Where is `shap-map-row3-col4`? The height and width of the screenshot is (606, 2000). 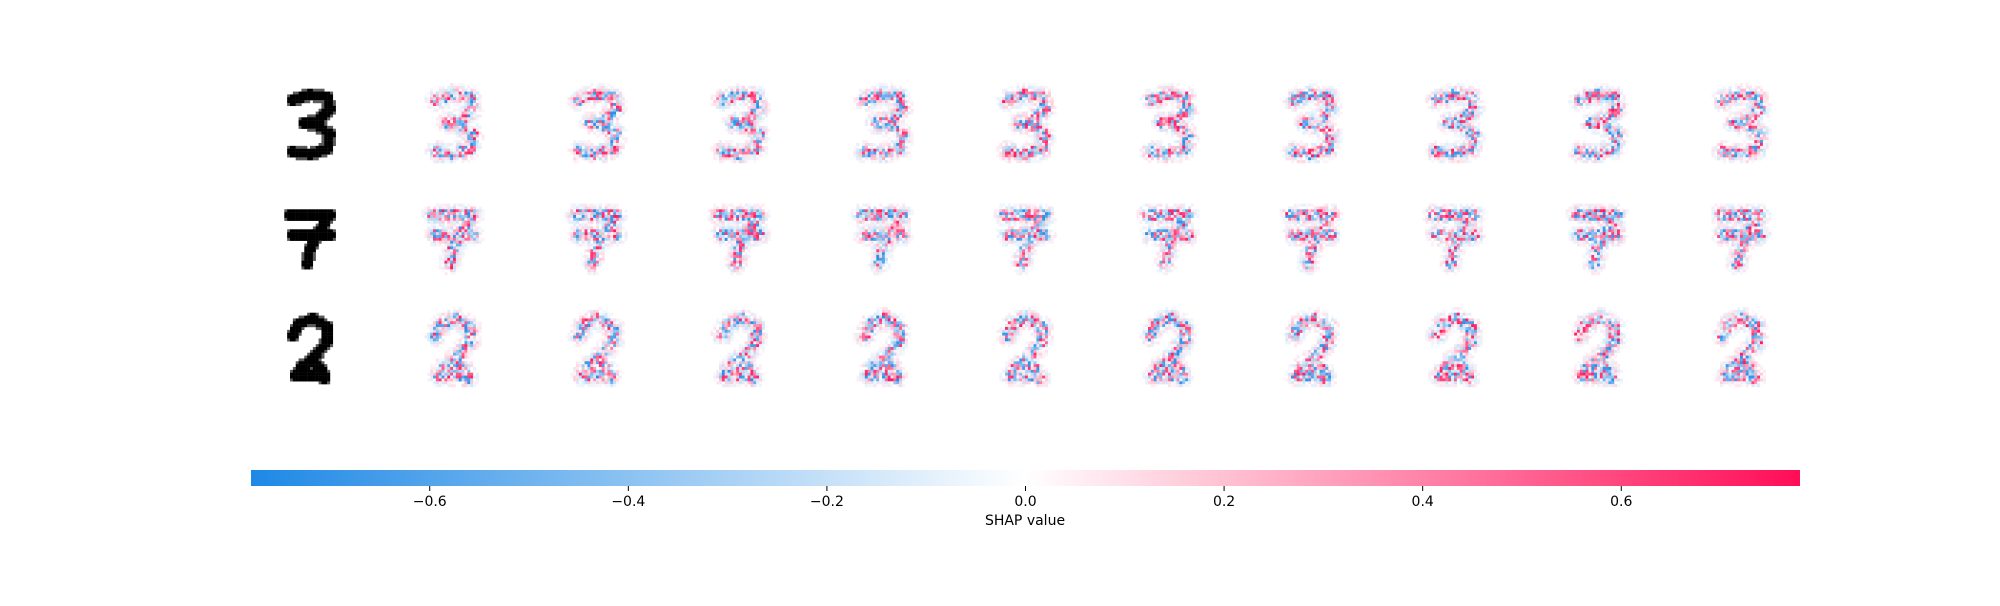 shap-map-row3-col4 is located at coordinates (882, 347).